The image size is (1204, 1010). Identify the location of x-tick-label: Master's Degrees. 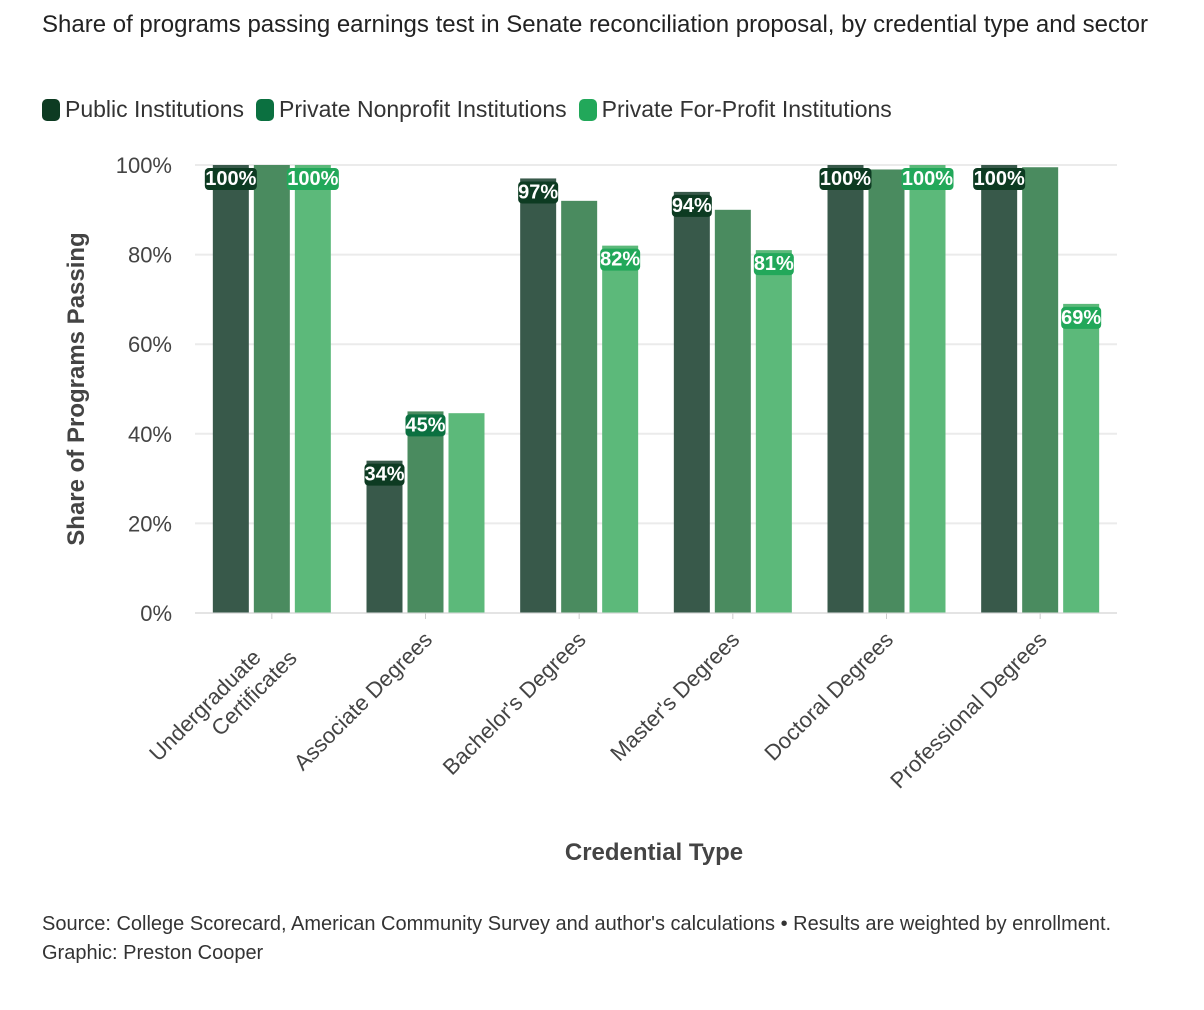
(674, 696).